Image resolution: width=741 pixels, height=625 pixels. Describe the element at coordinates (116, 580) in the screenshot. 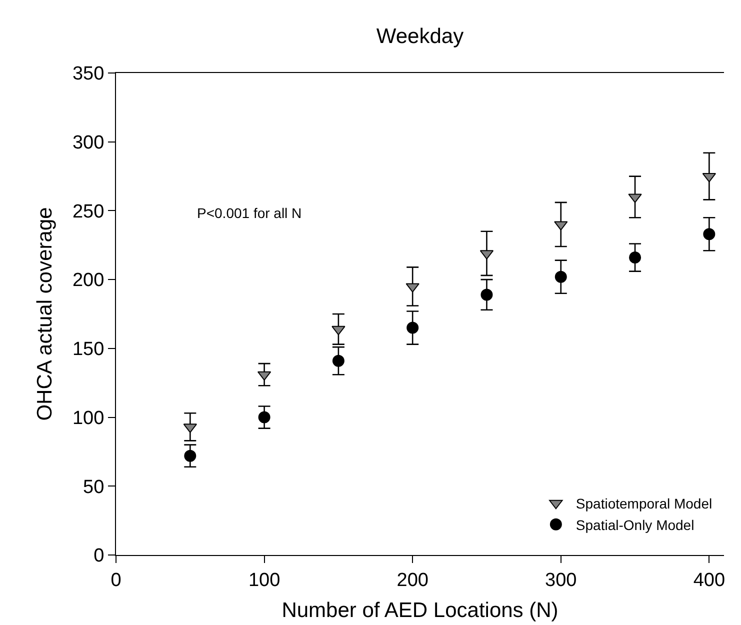

I see `x-tick-label: 0` at that location.